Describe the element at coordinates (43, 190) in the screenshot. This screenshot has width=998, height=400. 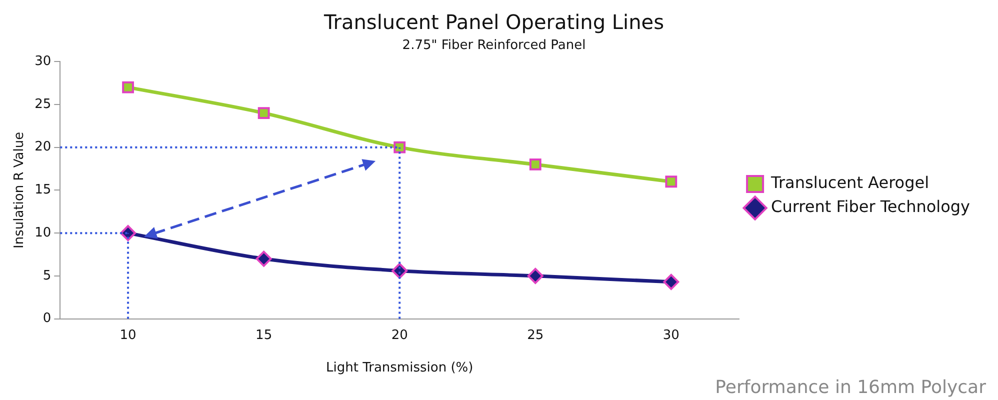
I see `y-tick-label: 15` at that location.